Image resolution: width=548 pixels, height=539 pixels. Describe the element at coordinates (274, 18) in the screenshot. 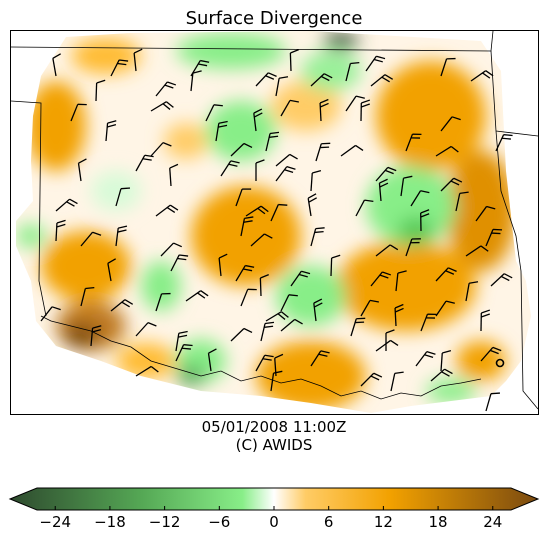

I see `map-title: Surface Divergence` at that location.